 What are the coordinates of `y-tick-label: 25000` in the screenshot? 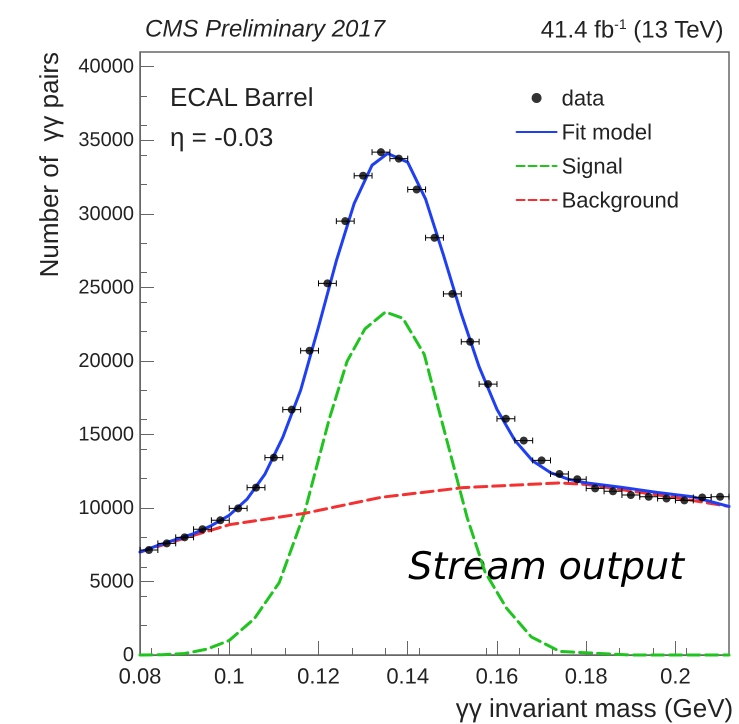 It's located at (106, 287).